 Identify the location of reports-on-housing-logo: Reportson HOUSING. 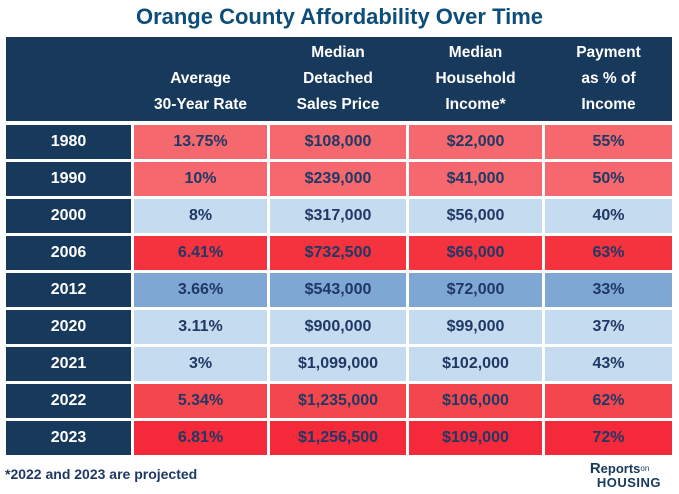
(634, 474).